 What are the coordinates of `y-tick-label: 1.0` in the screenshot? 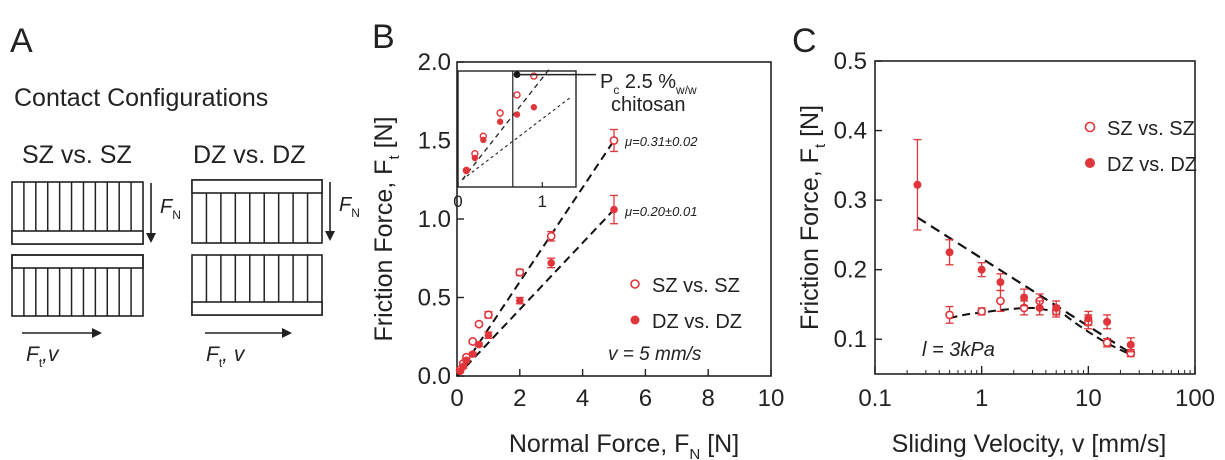 It's located at (434, 219).